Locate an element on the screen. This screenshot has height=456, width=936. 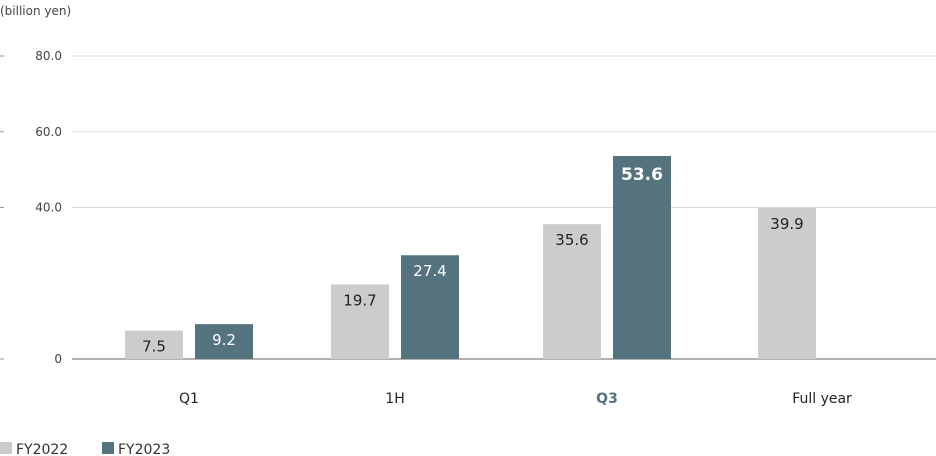
data-label: 39.9 is located at coordinates (786, 224).